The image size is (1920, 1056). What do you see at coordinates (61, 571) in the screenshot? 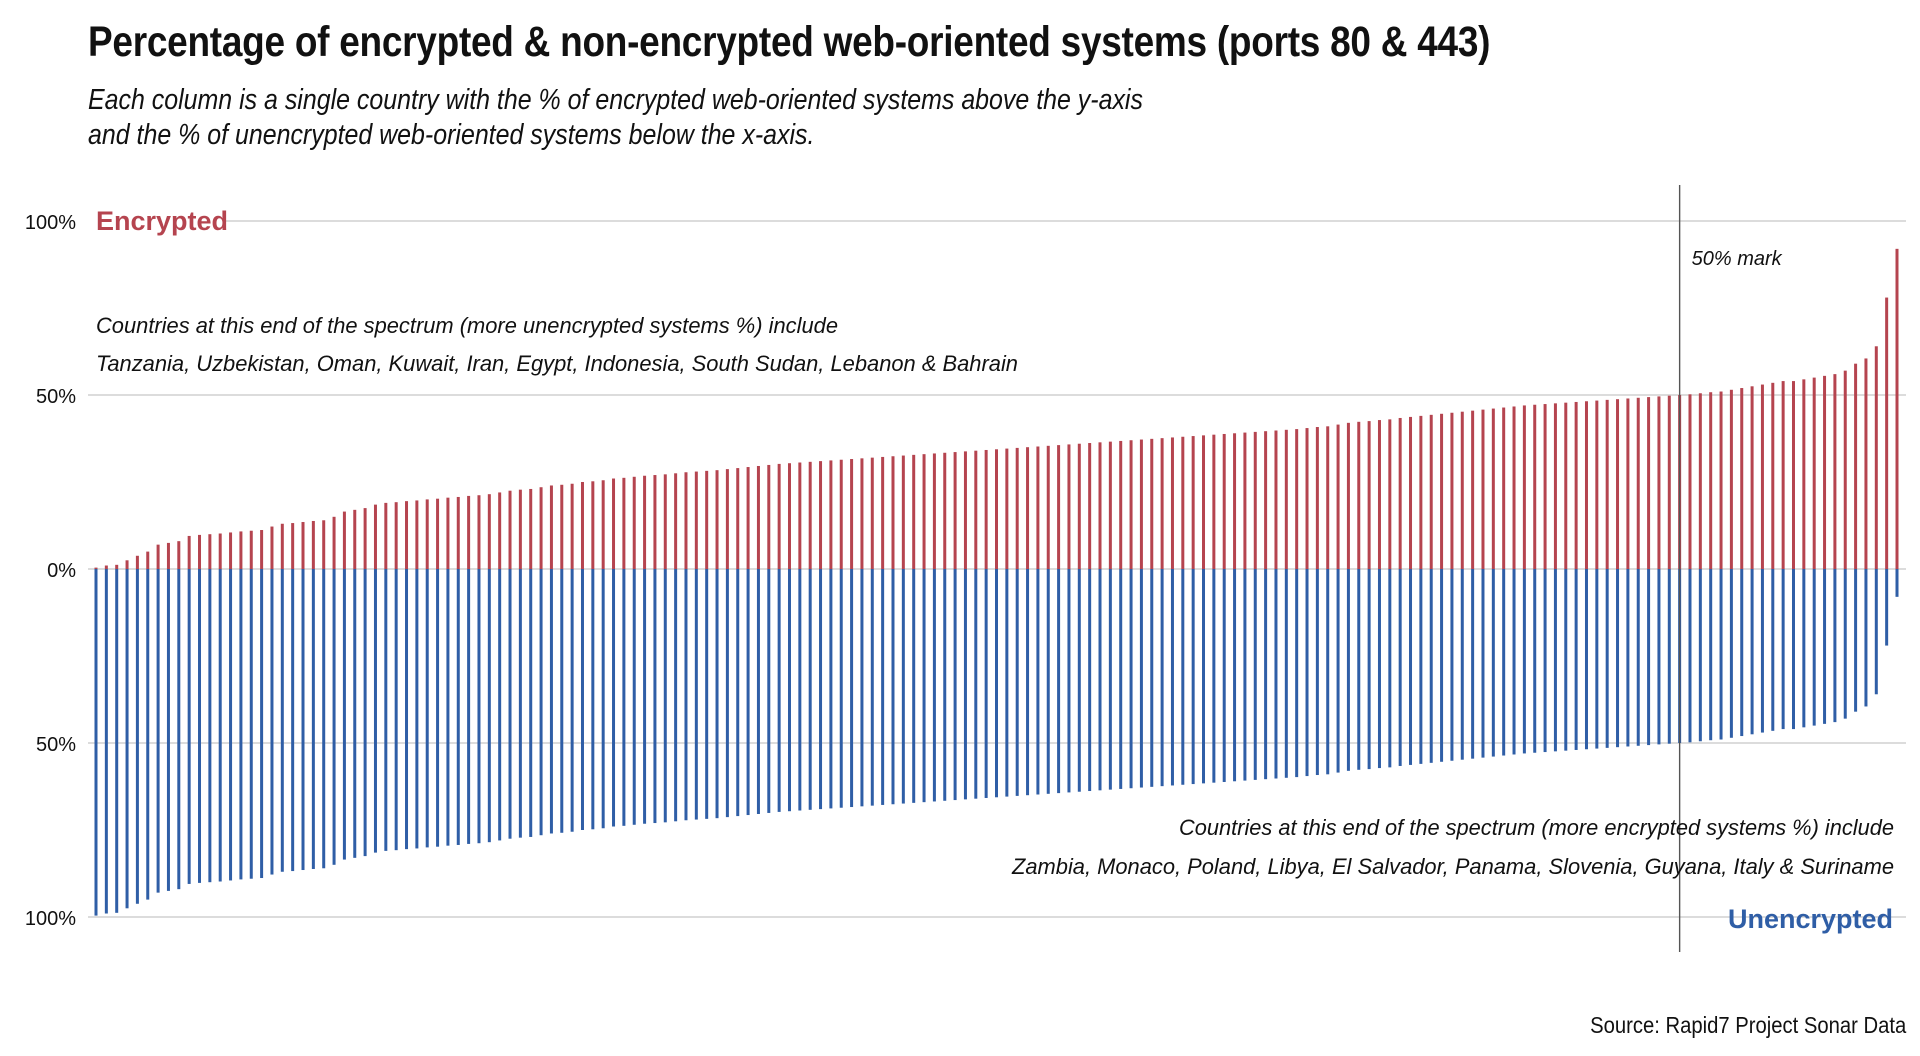
I see `y-tick-label: 0%` at bounding box center [61, 571].